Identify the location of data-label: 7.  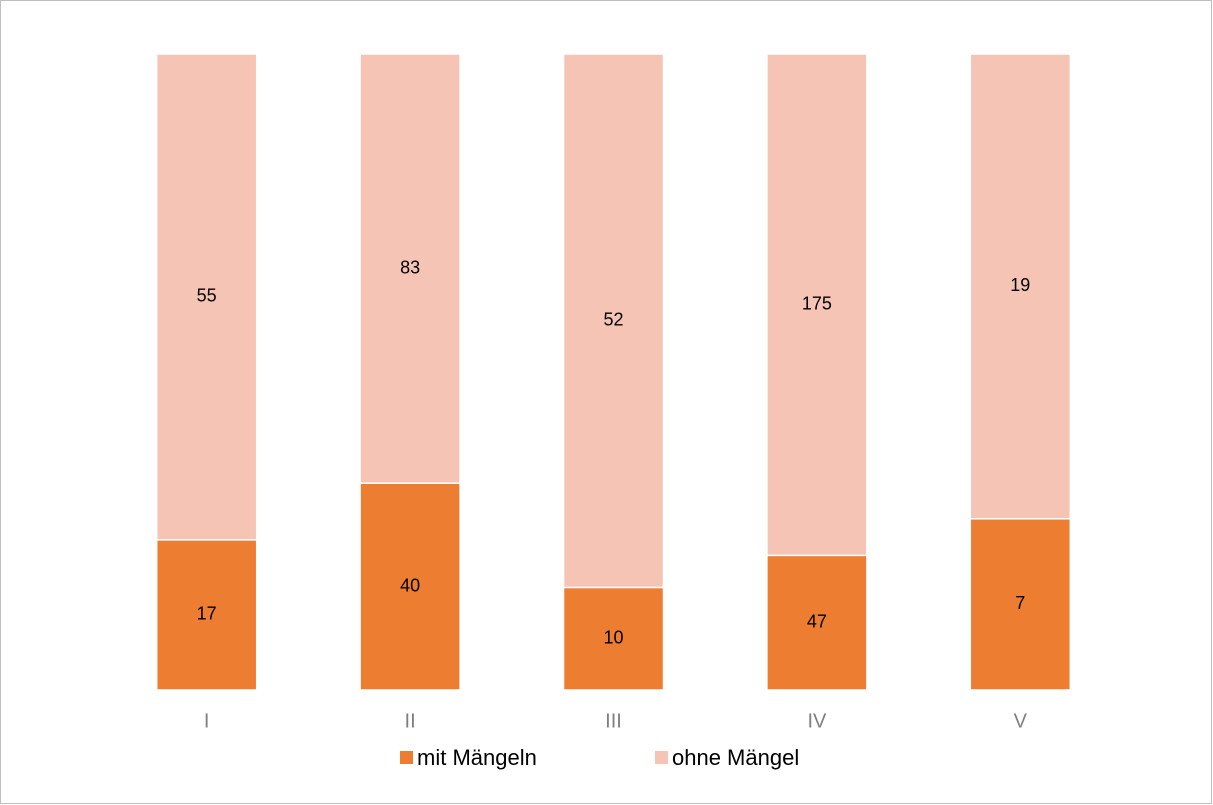
(1020, 603).